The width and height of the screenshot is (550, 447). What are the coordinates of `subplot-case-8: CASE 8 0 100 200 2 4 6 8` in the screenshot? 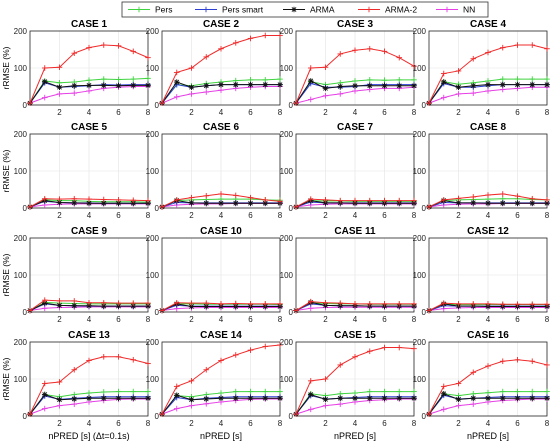 It's located at (481, 171).